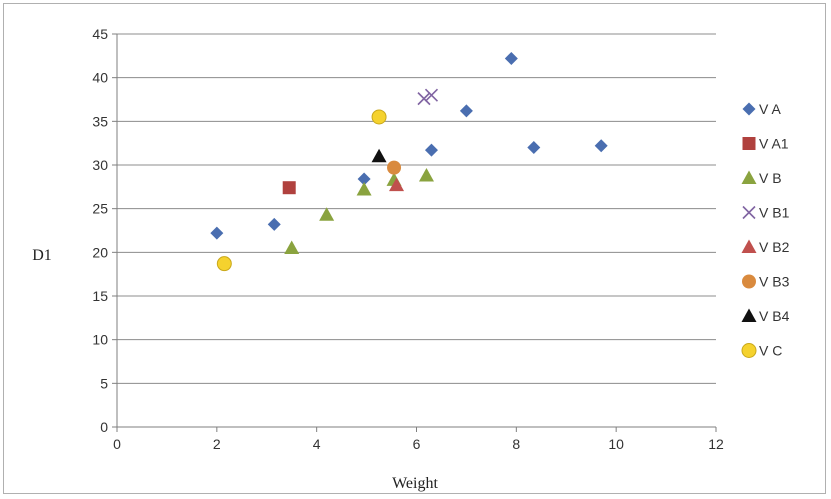 The height and width of the screenshot is (499, 831). I want to click on legend-label: V A, so click(770, 109).